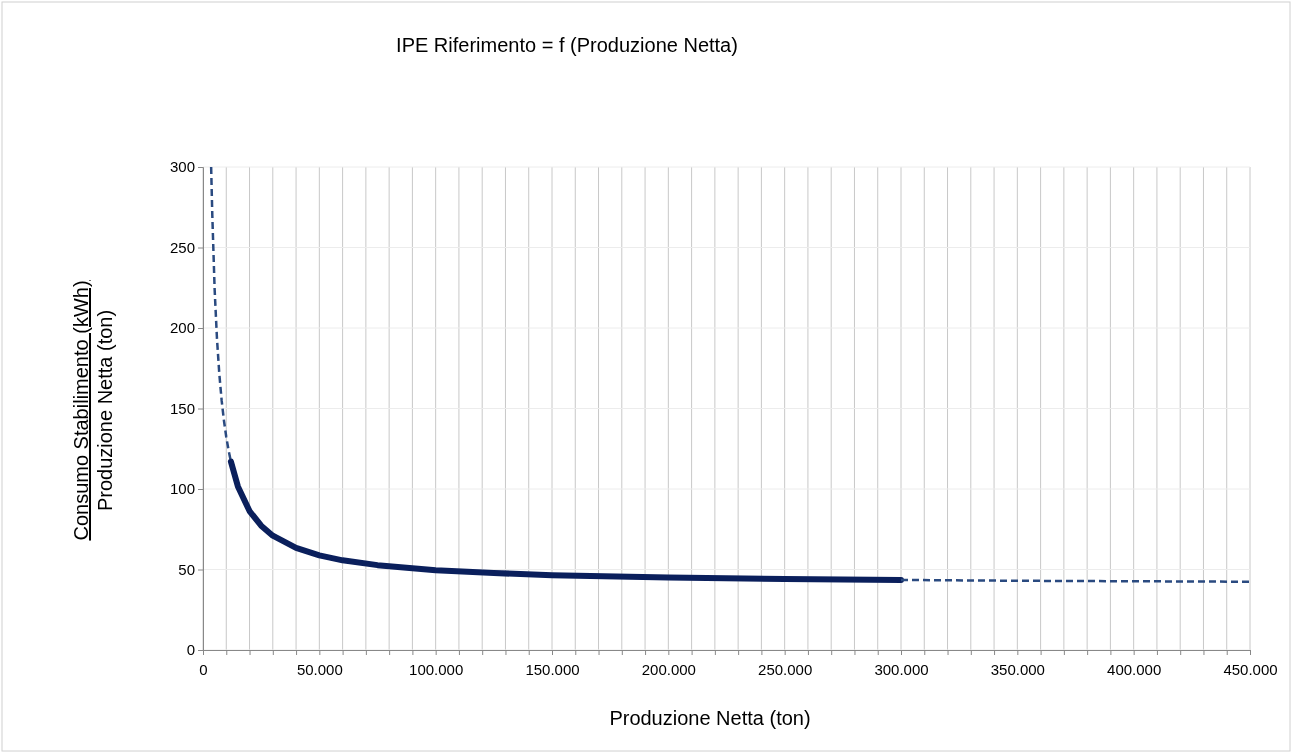 Image resolution: width=1292 pixels, height=753 pixels. What do you see at coordinates (436, 669) in the screenshot?
I see `x-tick-label: 100.000` at bounding box center [436, 669].